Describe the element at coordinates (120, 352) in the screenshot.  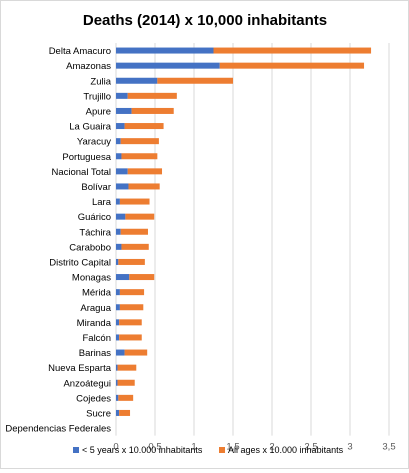
I see `bar-under-5-barinas` at that location.